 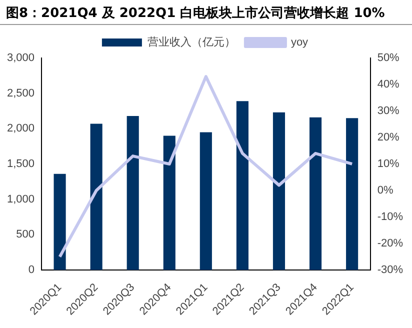 What do you see at coordinates (388, 84) in the screenshot?
I see `y2-tick-label: 40%` at bounding box center [388, 84].